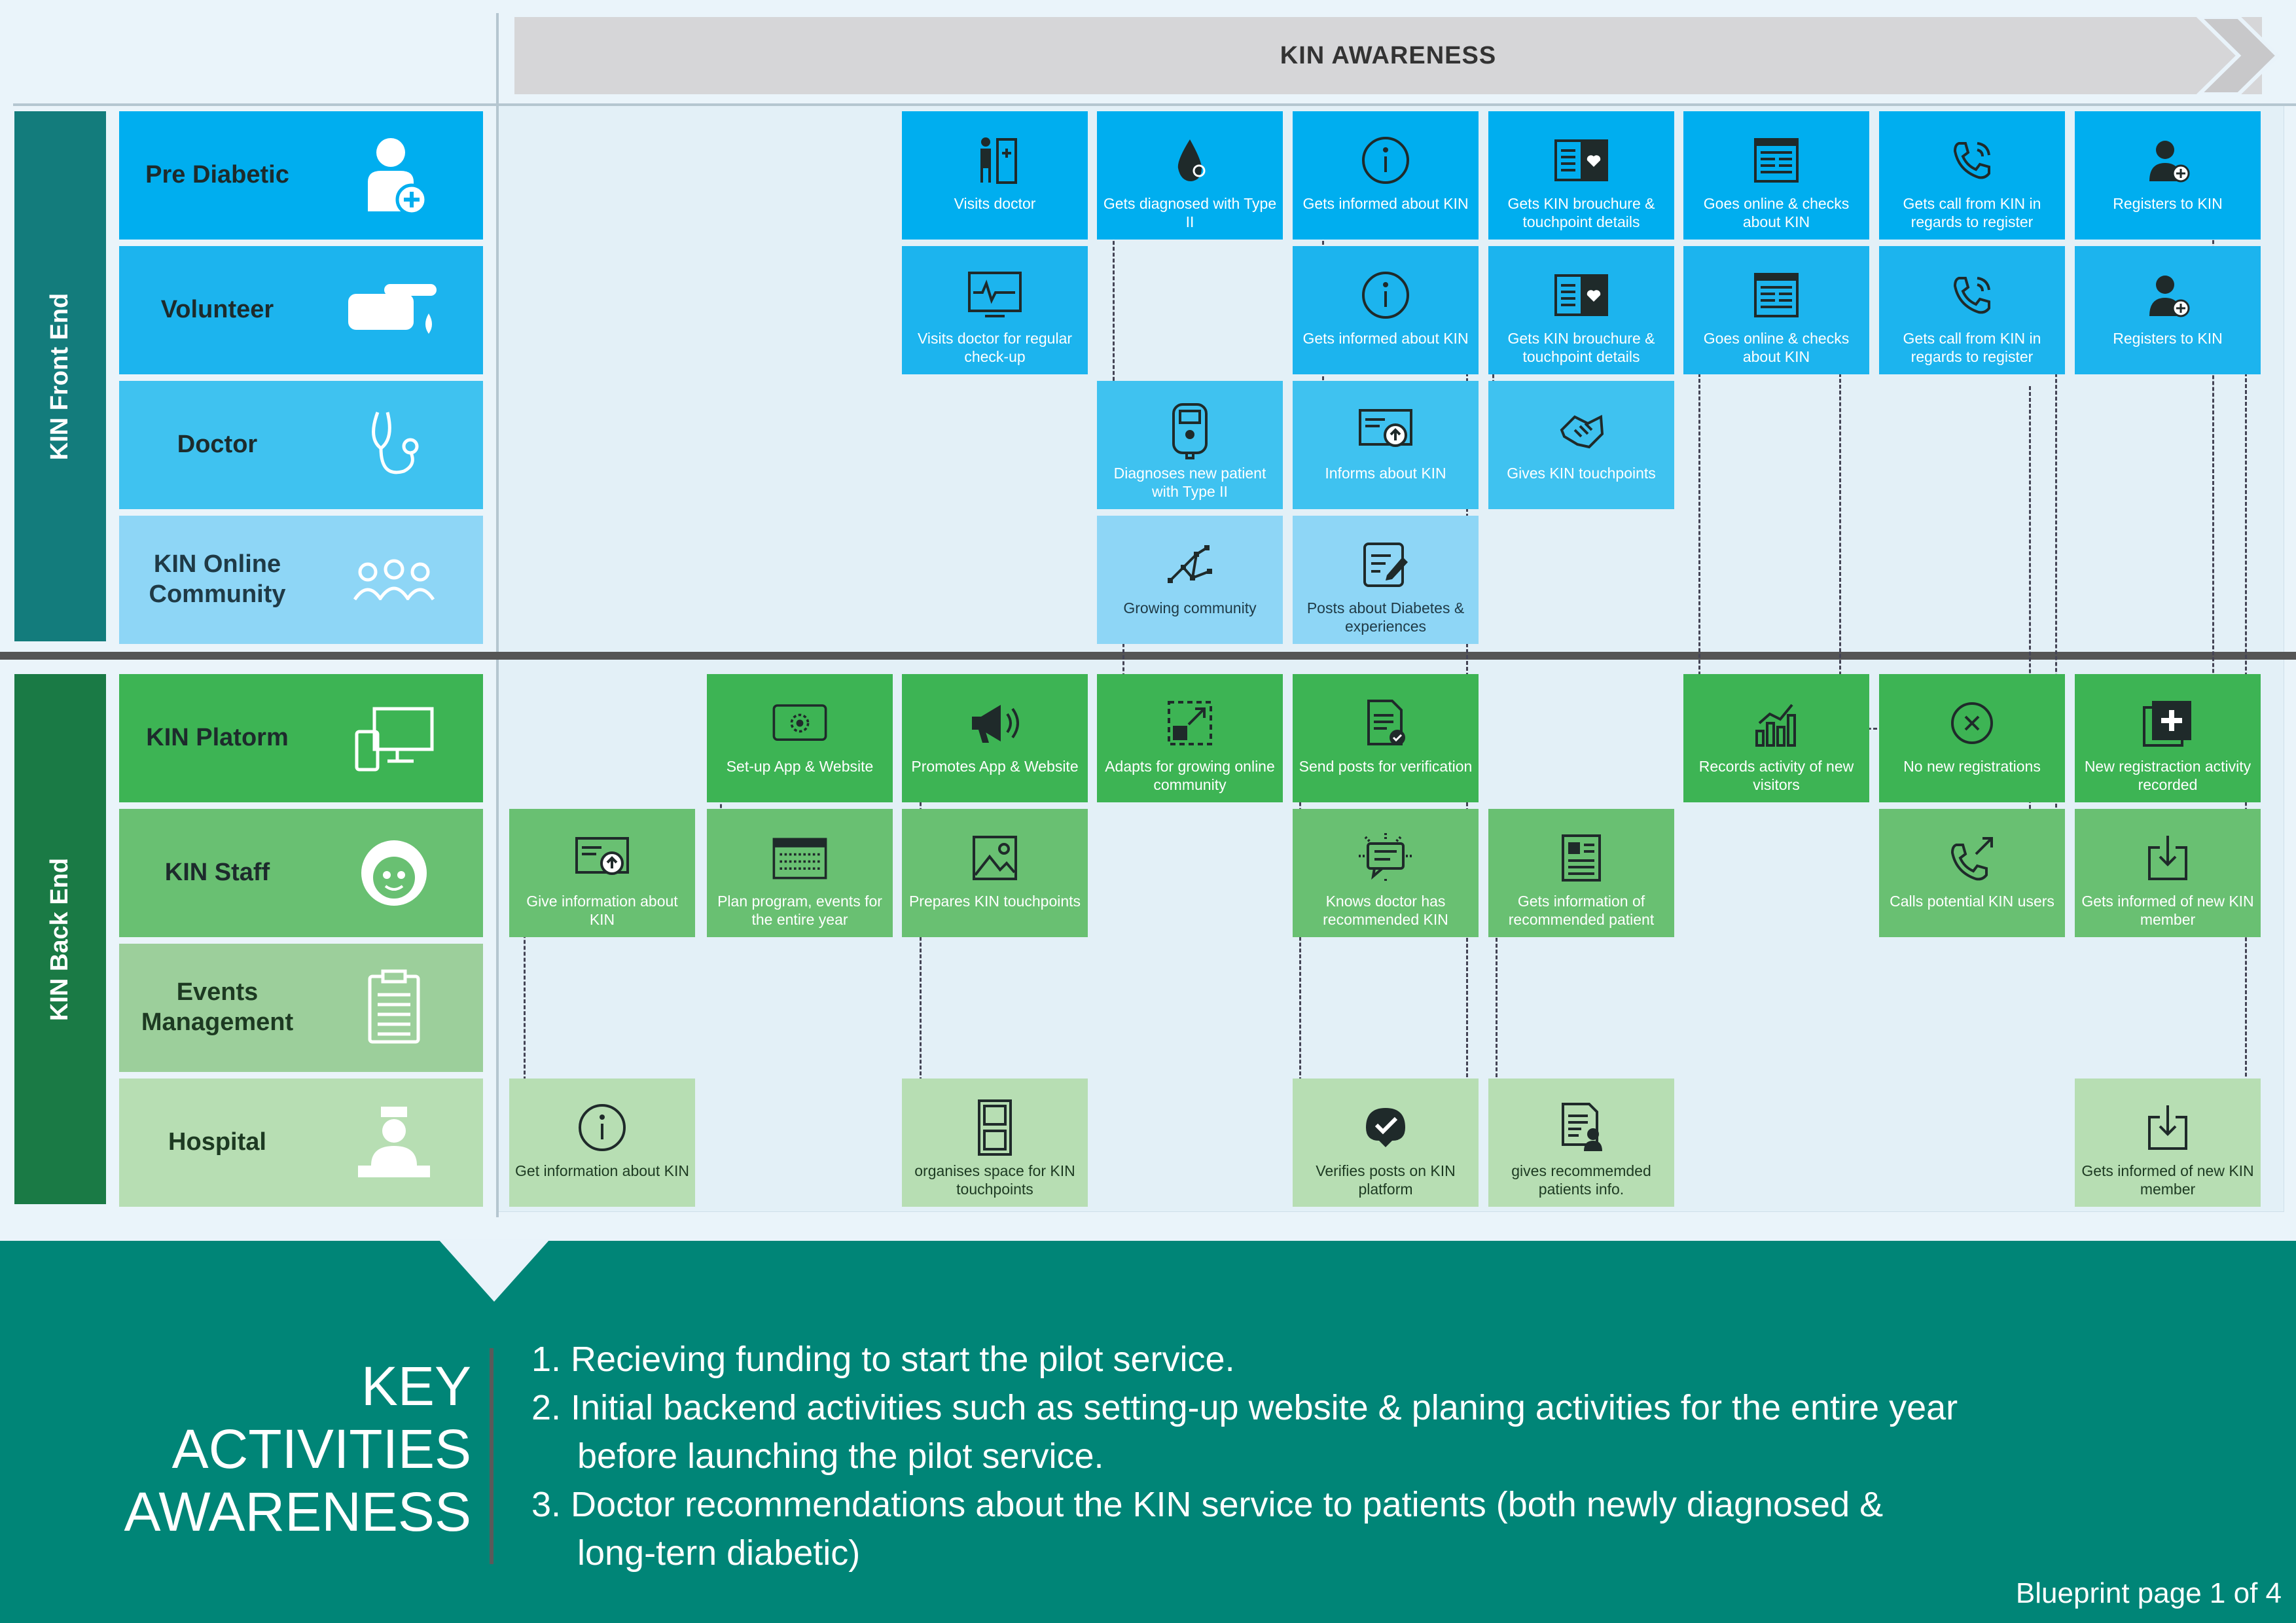  I want to click on activity-card-label: Plan program, events for the entire year, so click(799, 910).